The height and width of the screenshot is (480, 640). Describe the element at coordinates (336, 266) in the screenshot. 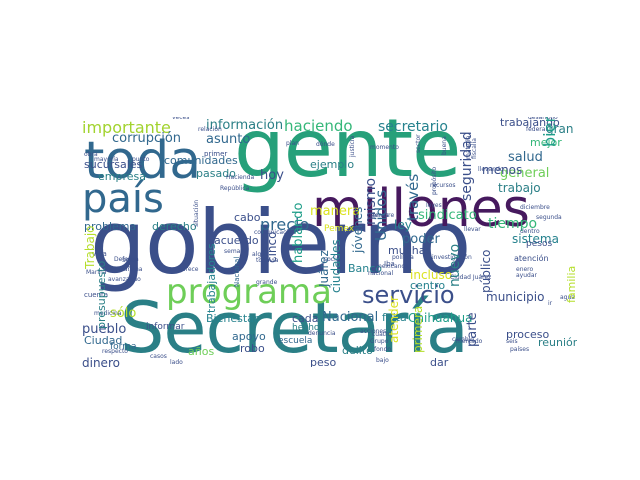

I see `word: ciudades` at that location.